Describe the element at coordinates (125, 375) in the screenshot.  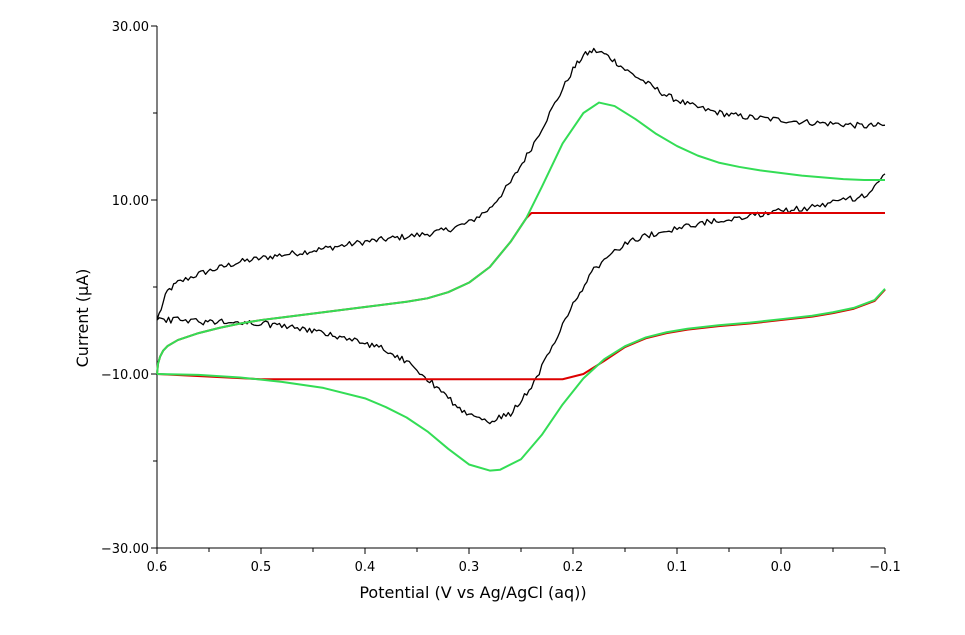
I see `y-tick-label: −10.00` at that location.